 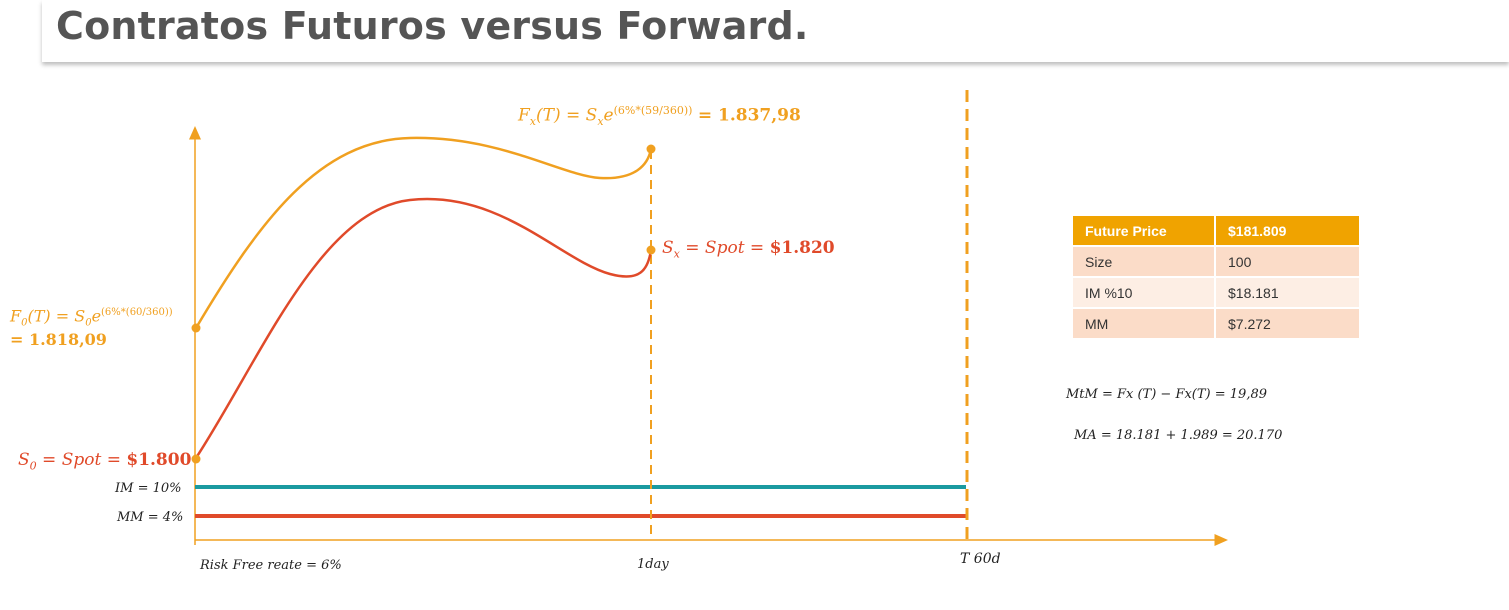 I want to click on f0-formula: F0(T) = S0e(6%*(60/360)), so click(x=91, y=317).